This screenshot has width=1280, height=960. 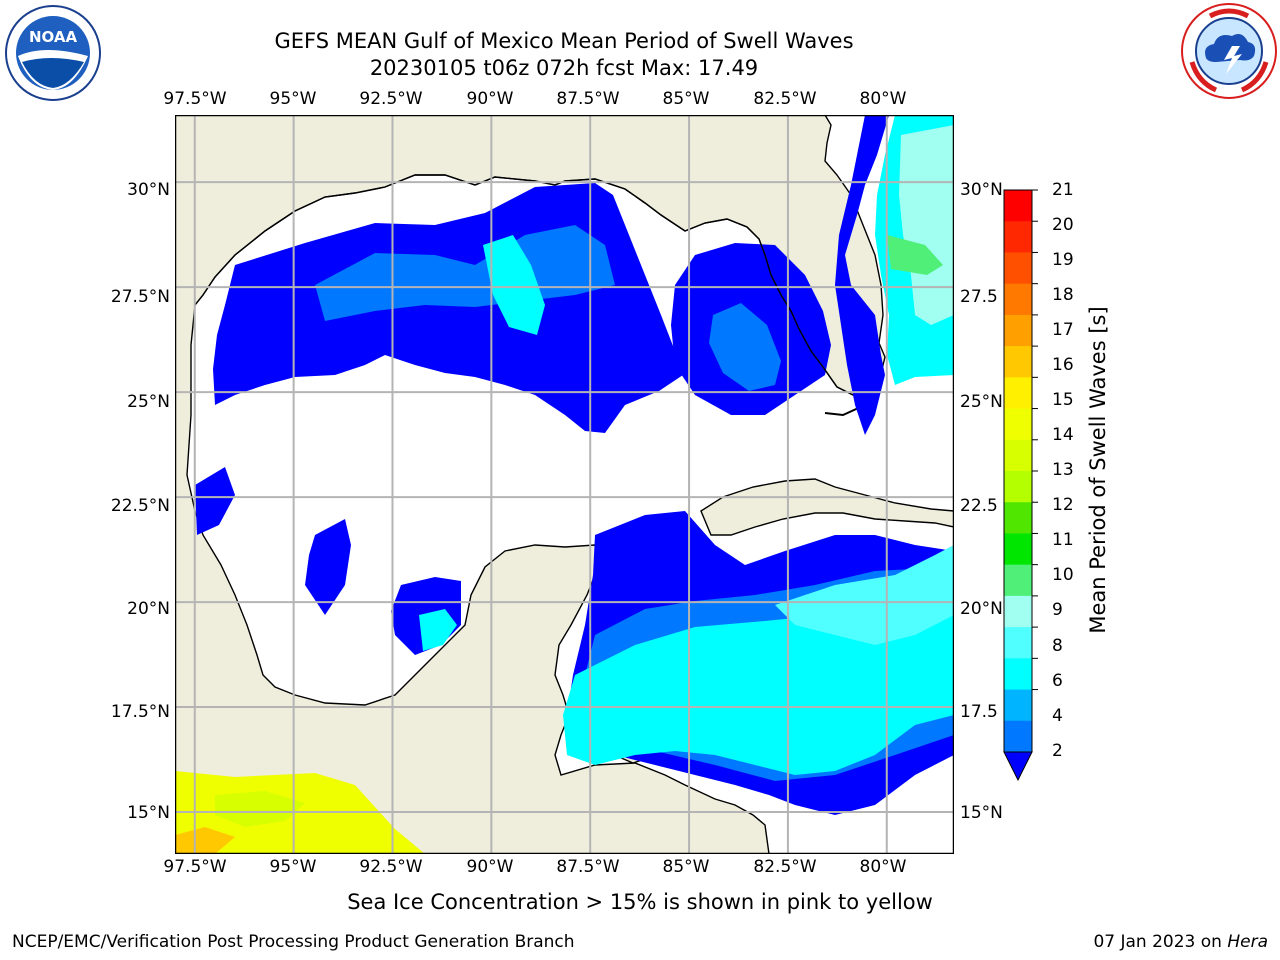 I want to click on coastline, so click(x=524, y=285).